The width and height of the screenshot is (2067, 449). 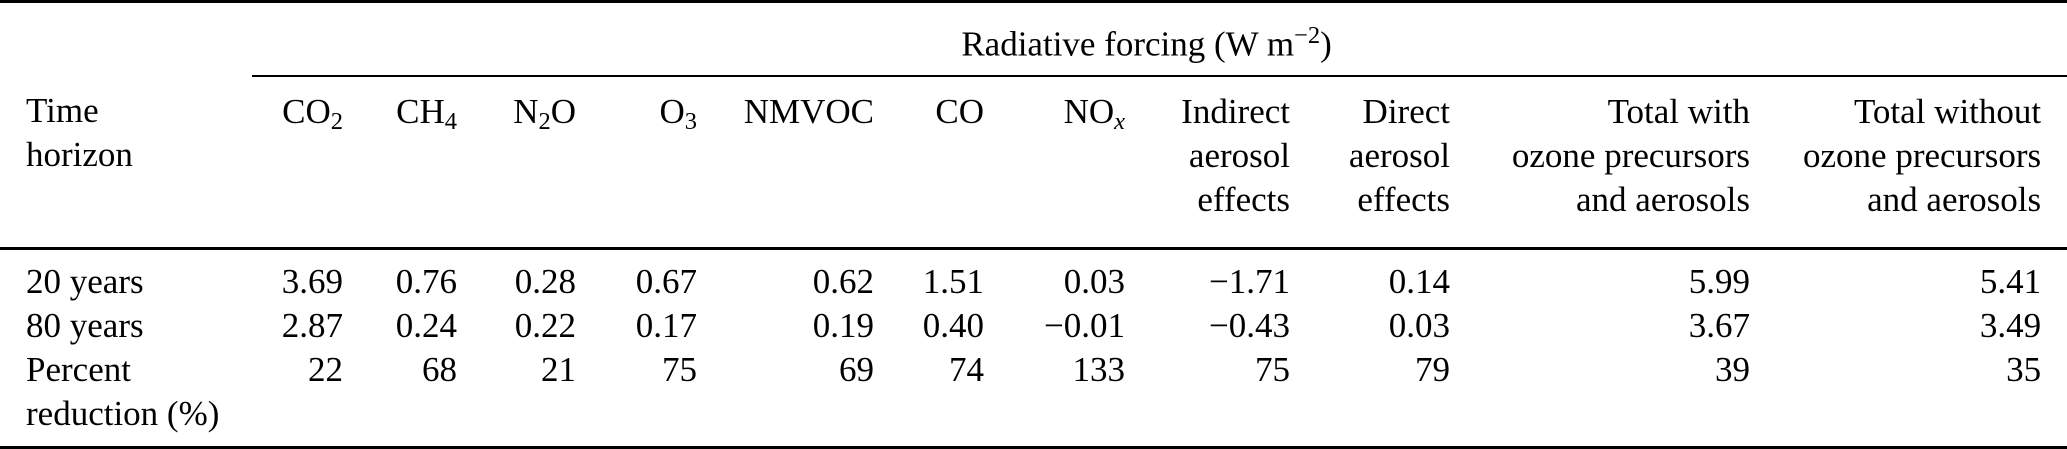 I want to click on col-header-co: CO, so click(x=929, y=163).